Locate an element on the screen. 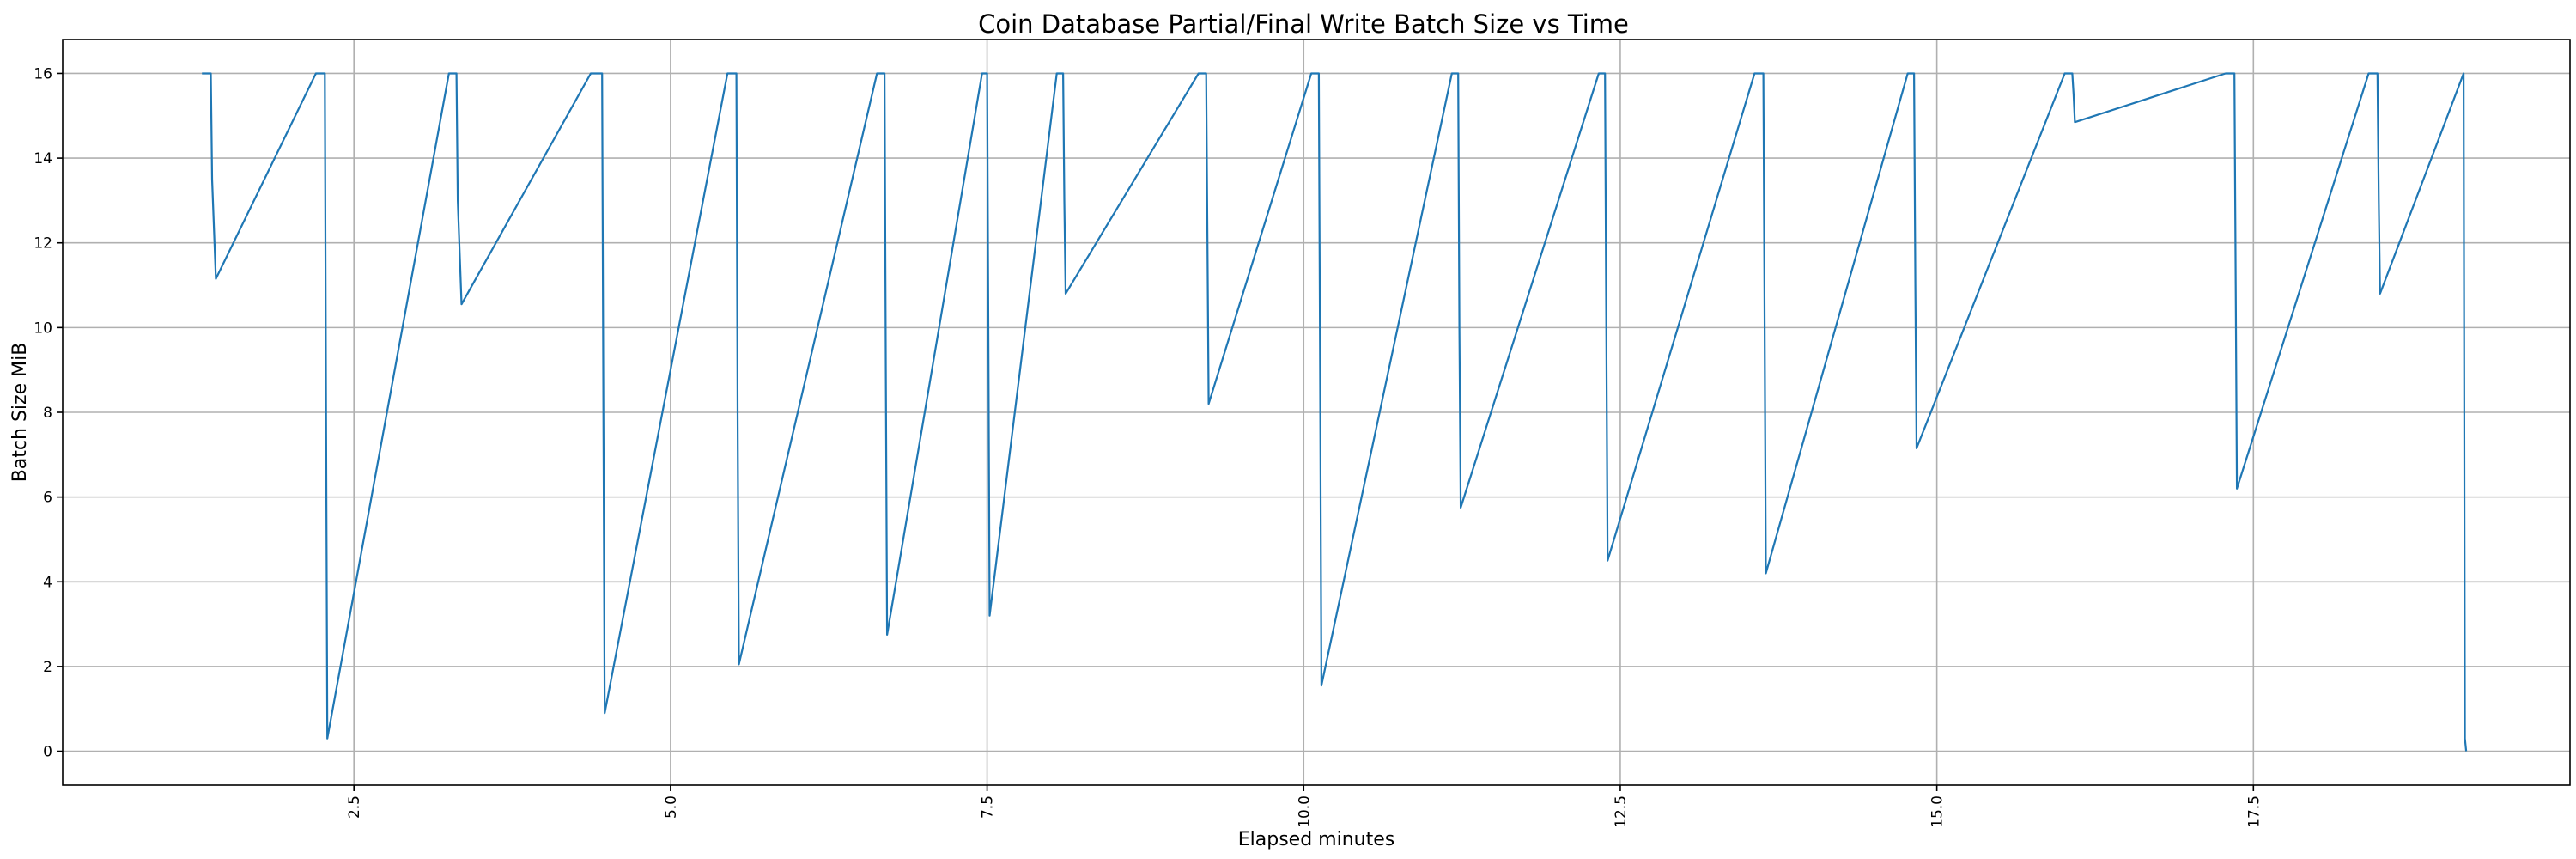  x-tick-label: 10.0 is located at coordinates (1305, 811).